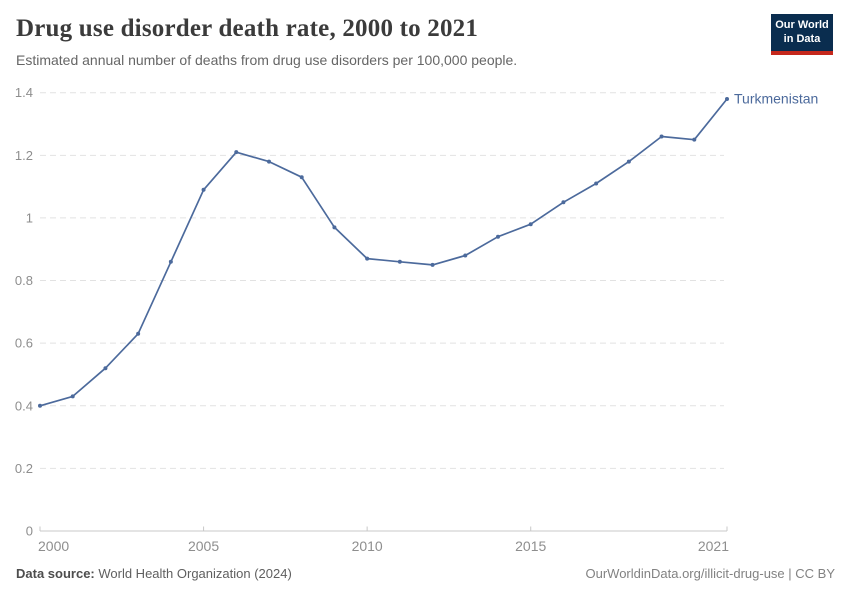 The image size is (850, 600). What do you see at coordinates (530, 546) in the screenshot?
I see `x-tick-label: 2015` at bounding box center [530, 546].